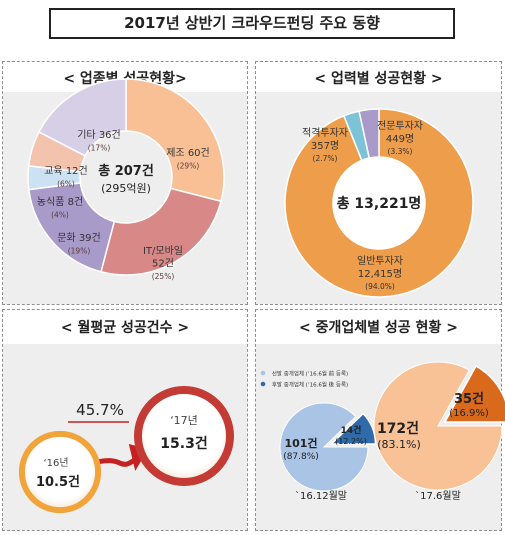  Describe the element at coordinates (163, 264) in the screenshot. I see `industry-slice-label: 52건` at that location.